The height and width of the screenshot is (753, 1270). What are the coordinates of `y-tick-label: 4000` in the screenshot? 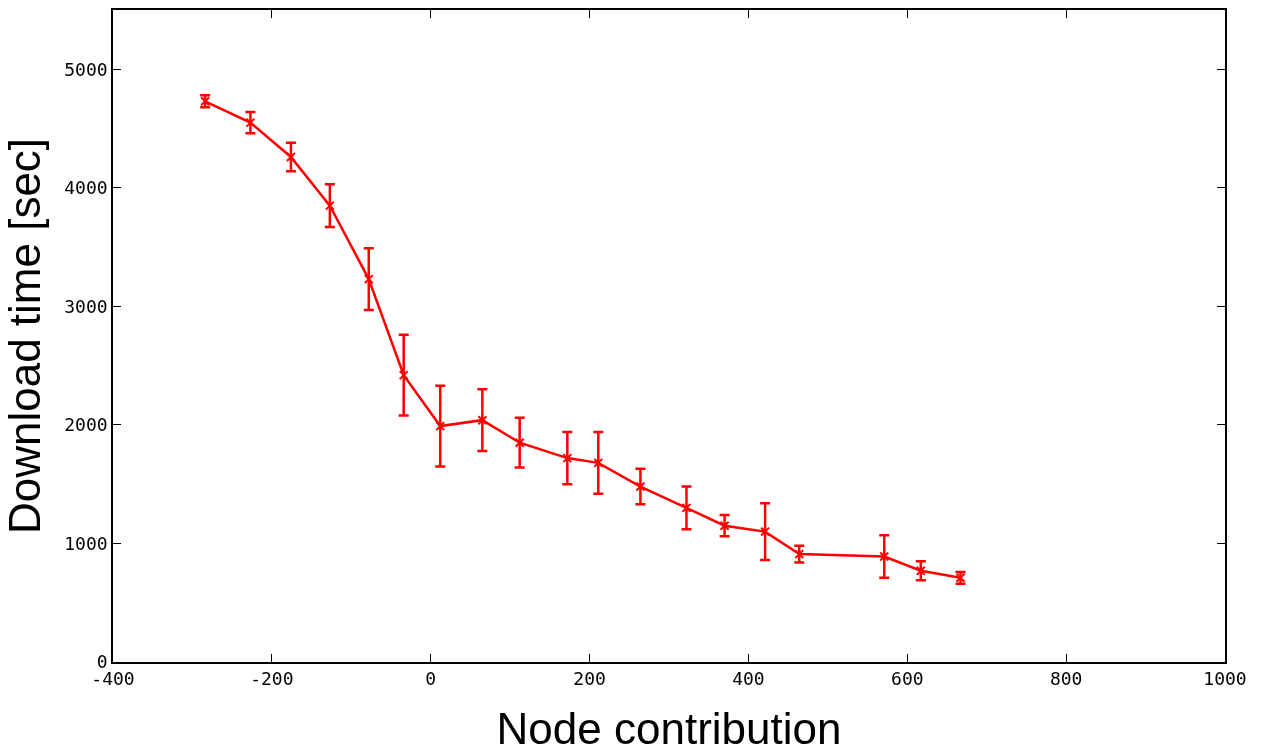 It's located at (86, 188).